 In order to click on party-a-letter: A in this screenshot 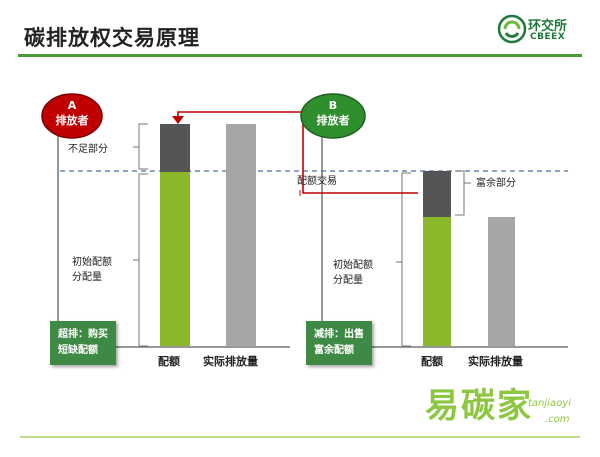, I will do `click(72, 105)`.